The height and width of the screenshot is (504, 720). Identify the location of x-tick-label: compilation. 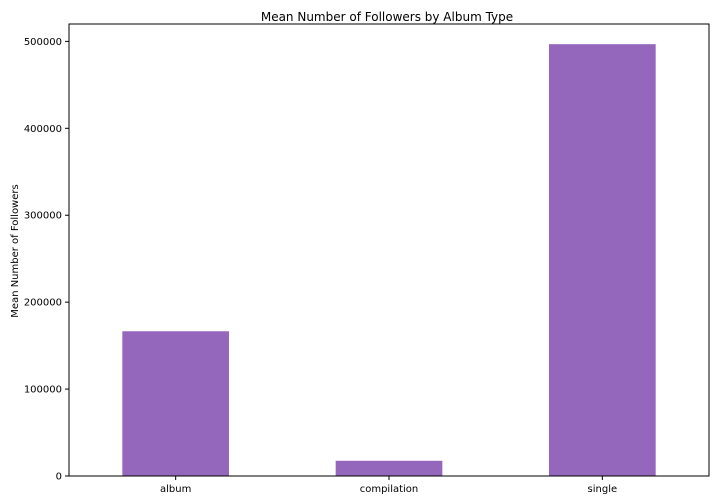
(389, 489).